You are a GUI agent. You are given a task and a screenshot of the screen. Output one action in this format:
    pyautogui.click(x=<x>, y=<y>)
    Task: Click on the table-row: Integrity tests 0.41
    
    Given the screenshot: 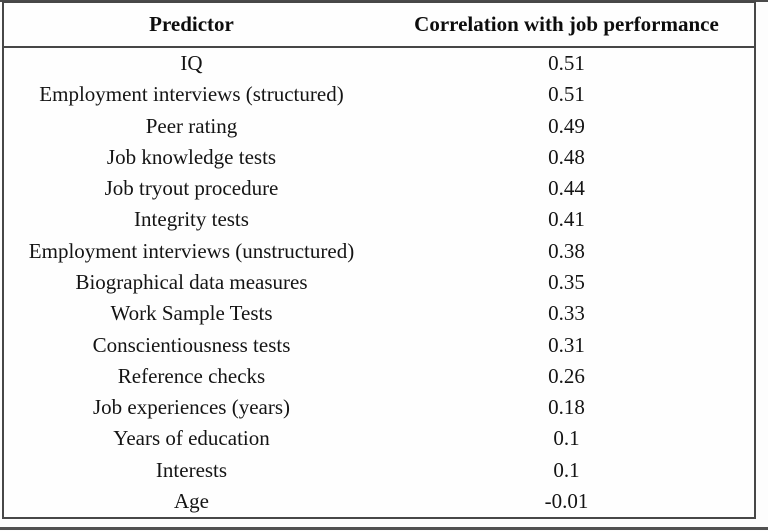 What is the action you would take?
    pyautogui.click(x=379, y=219)
    